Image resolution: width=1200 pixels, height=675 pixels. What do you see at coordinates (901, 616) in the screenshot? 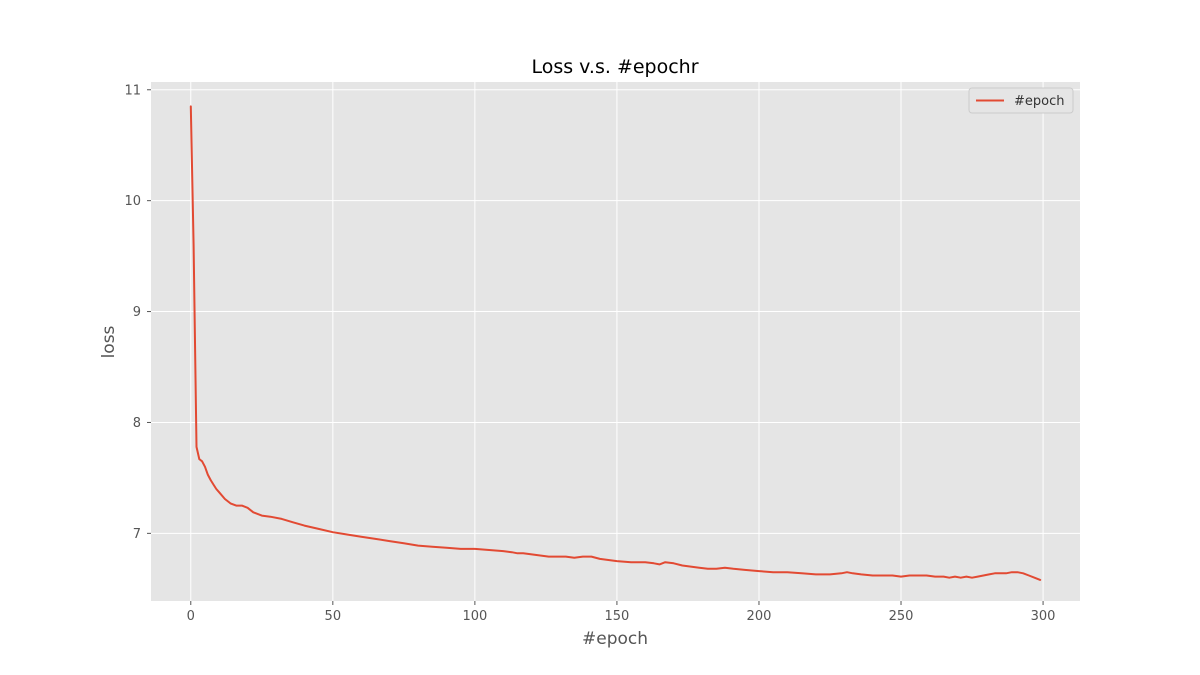
I see `x-tick-label: 250` at bounding box center [901, 616].